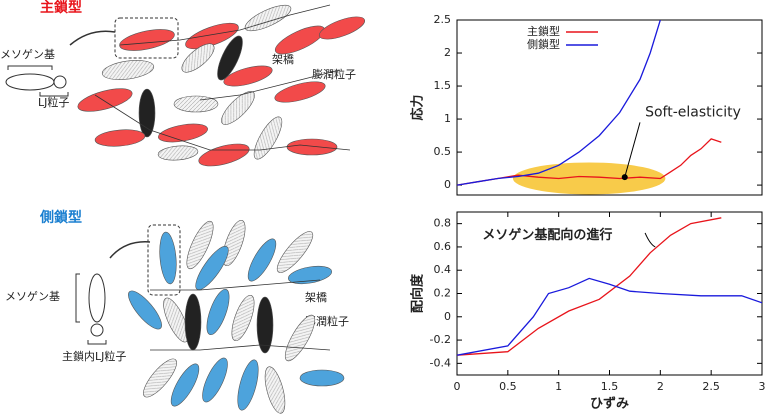 This screenshot has height=415, width=780. Describe the element at coordinates (632, 150) in the screenshot. I see `leader` at that location.